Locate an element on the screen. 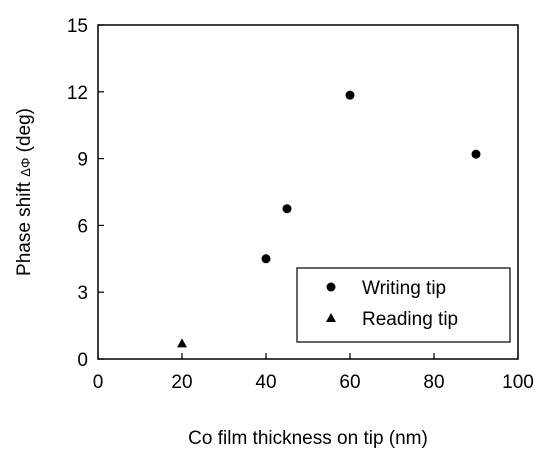 Image resolution: width=544 pixels, height=453 pixels. legend-box is located at coordinates (403, 305).